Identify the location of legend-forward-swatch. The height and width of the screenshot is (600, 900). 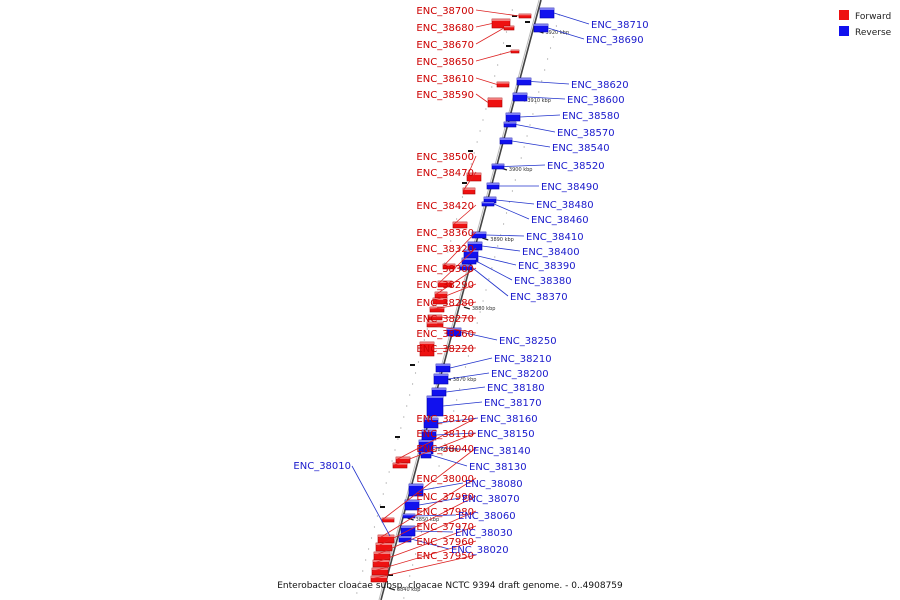
(844, 15).